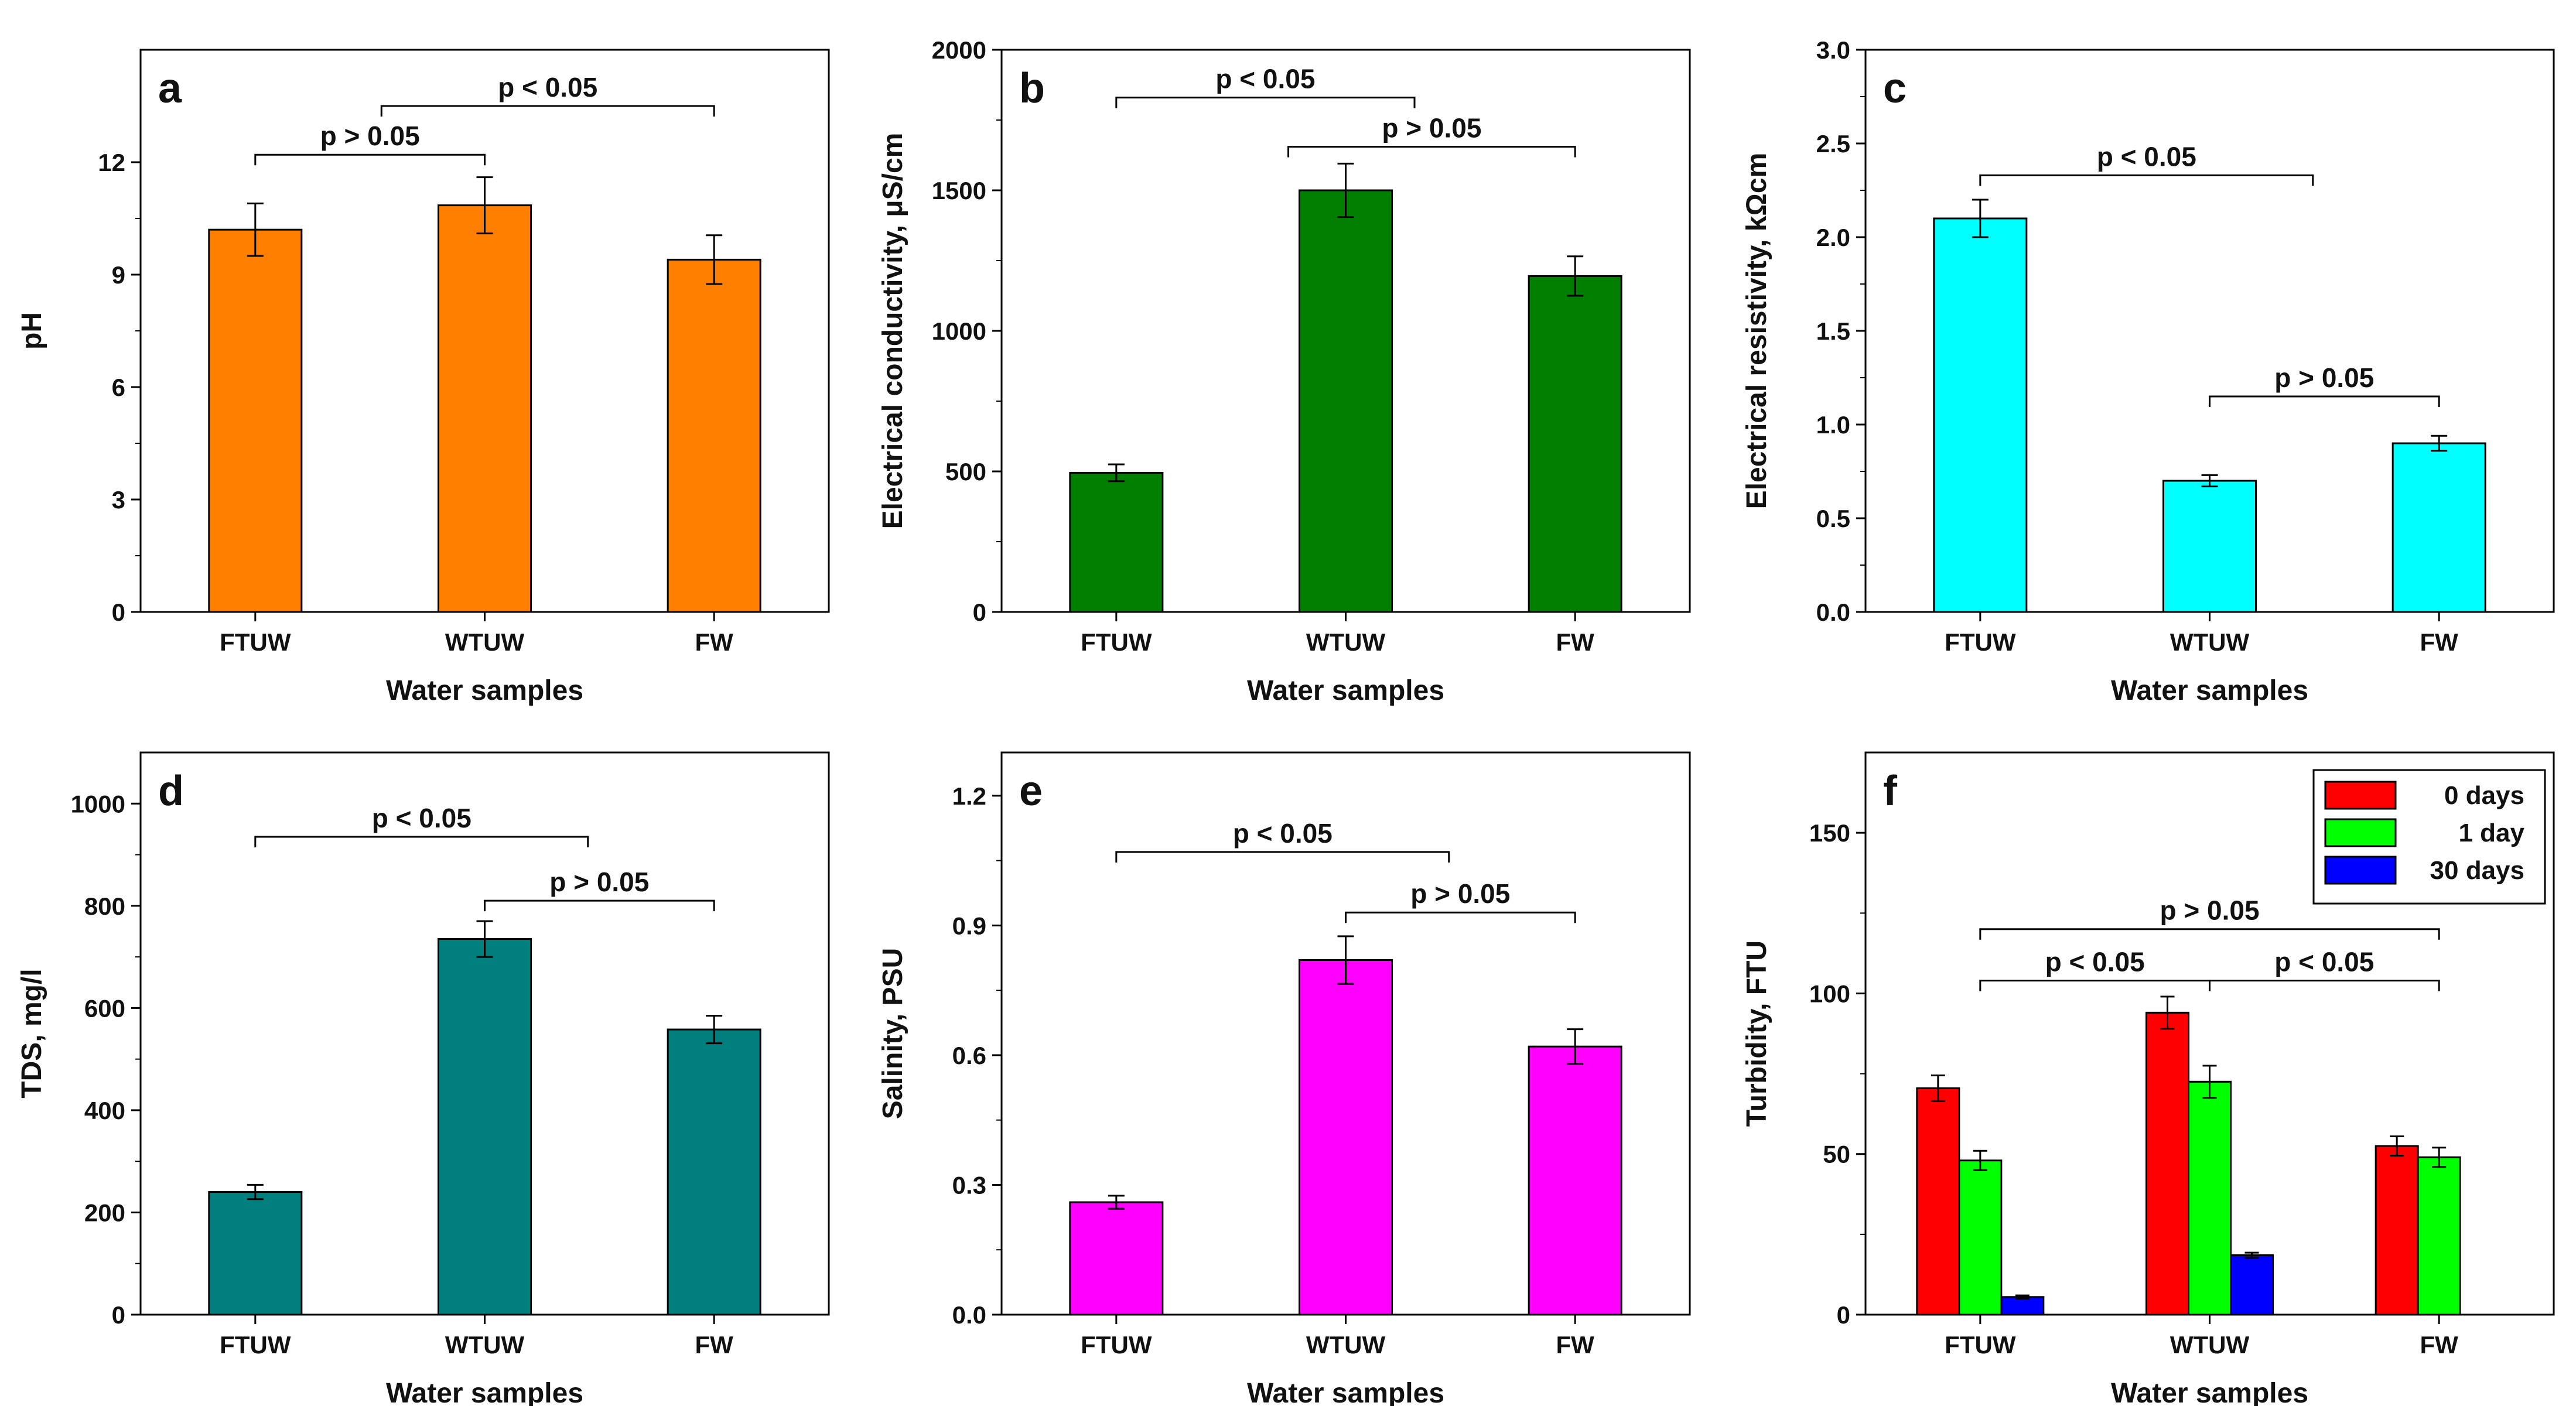  Describe the element at coordinates (1833, 331) in the screenshot. I see `y-tick-label: 1.5` at that location.